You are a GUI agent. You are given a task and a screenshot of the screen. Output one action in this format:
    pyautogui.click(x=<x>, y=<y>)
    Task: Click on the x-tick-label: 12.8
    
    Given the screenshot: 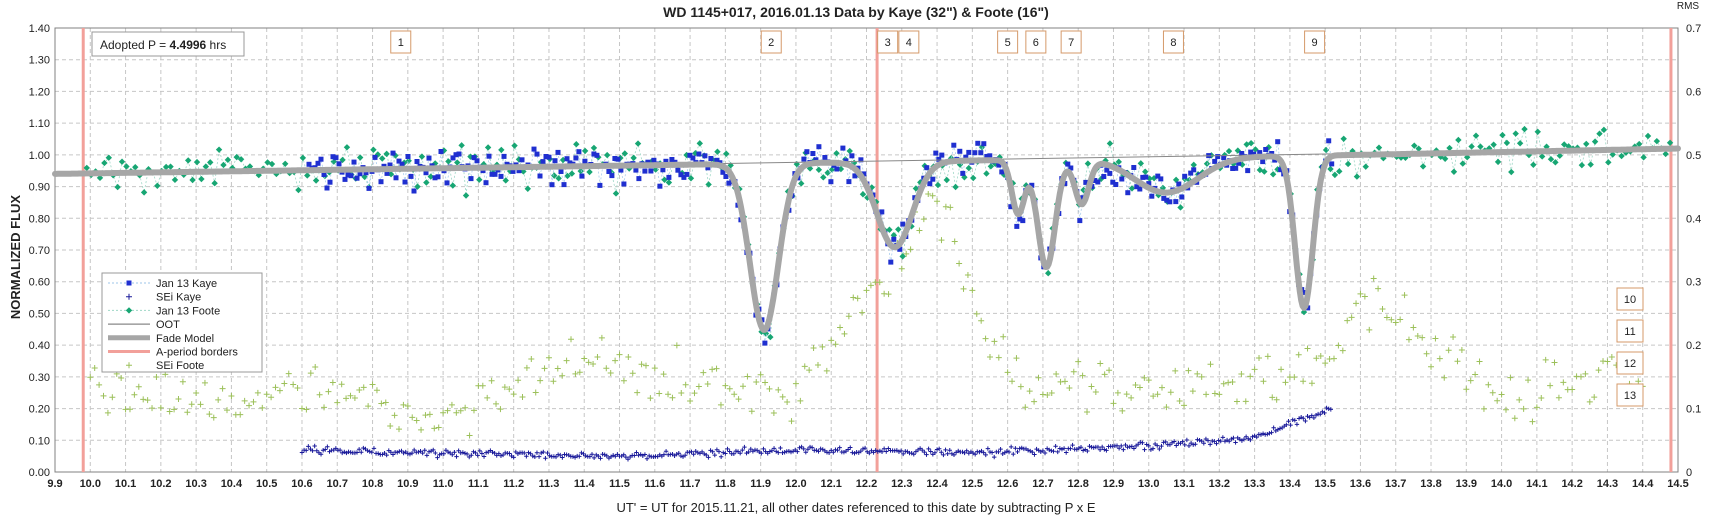 What is the action you would take?
    pyautogui.click(x=1077, y=484)
    